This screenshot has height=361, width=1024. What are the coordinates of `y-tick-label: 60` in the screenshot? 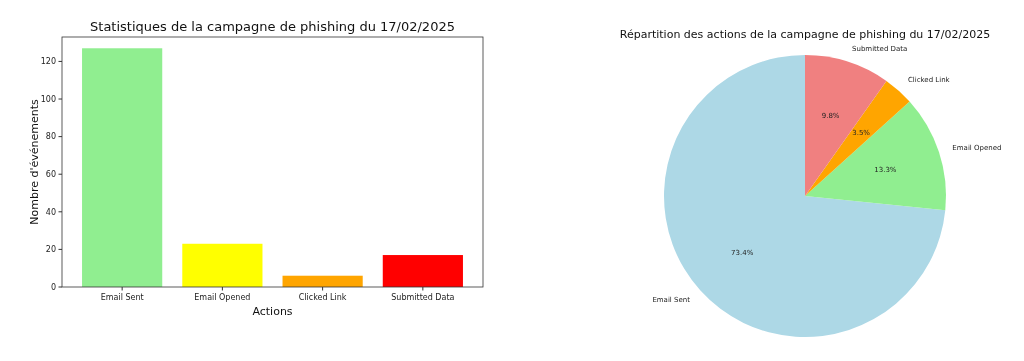 It's located at (50, 175).